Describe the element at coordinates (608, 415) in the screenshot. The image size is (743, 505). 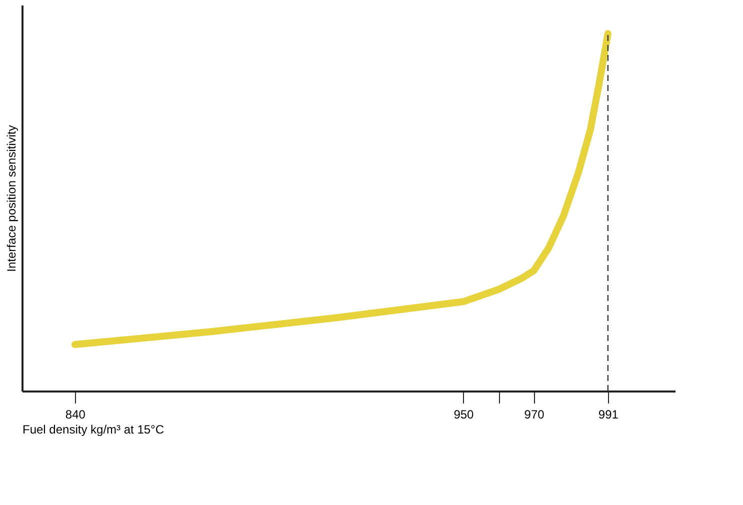
I see `x-tick-label: 991` at that location.